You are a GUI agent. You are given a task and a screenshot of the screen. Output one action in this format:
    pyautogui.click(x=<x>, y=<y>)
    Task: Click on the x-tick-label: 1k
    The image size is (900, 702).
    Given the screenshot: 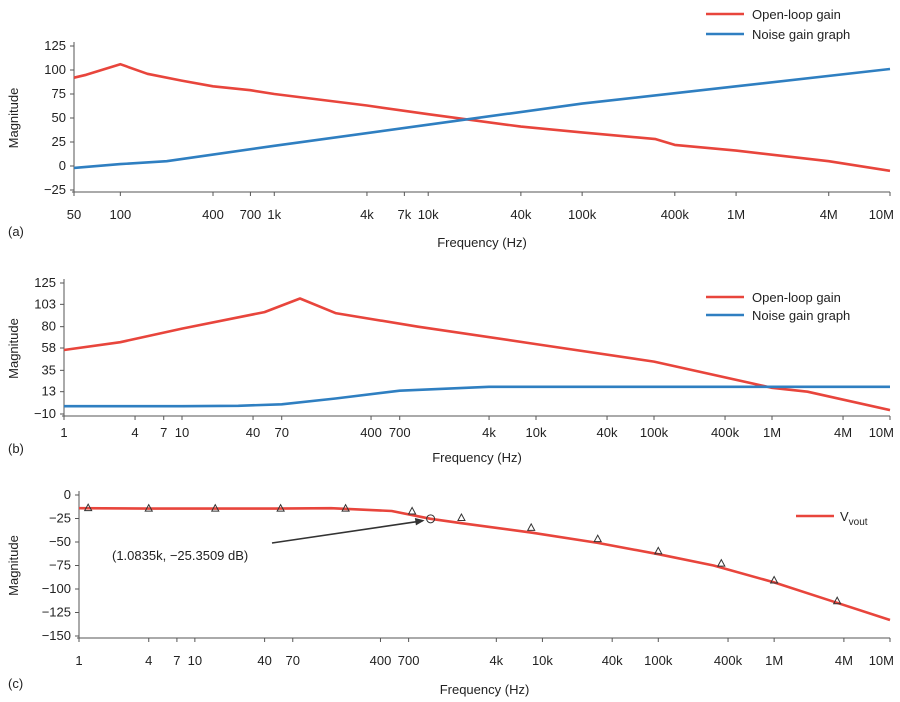 What is the action you would take?
    pyautogui.click(x=274, y=214)
    